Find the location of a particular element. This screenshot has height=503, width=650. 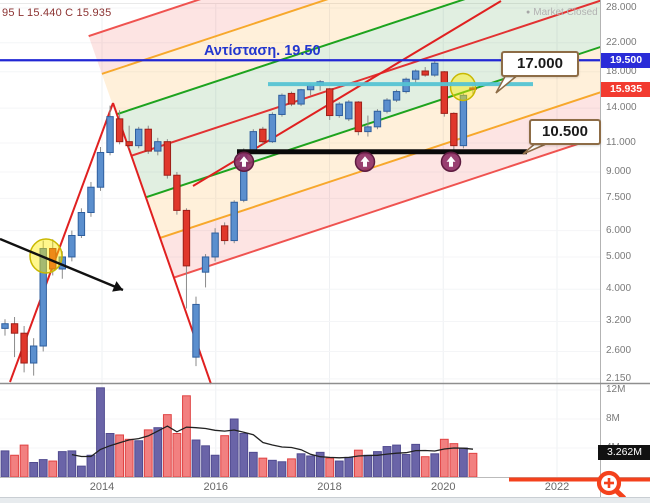

market-status: ● Market Closed is located at coordinates (562, 12).